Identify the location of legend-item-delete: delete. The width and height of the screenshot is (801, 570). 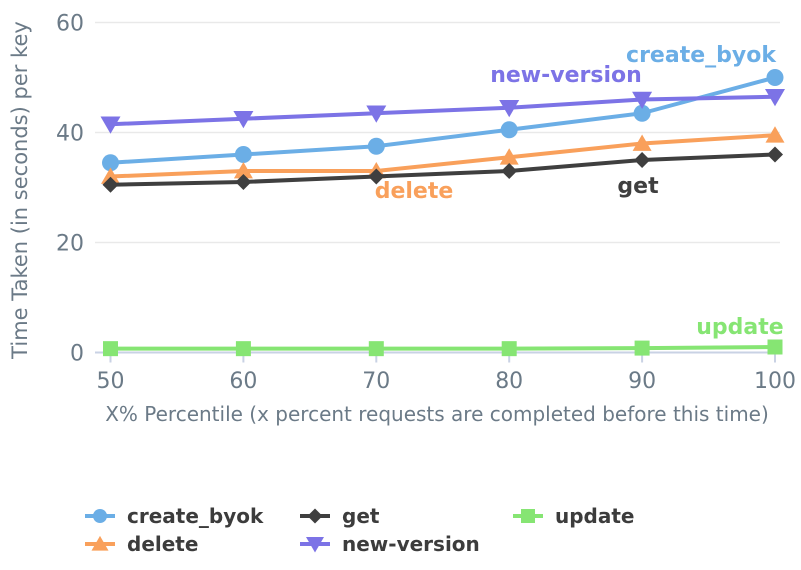
(192, 544).